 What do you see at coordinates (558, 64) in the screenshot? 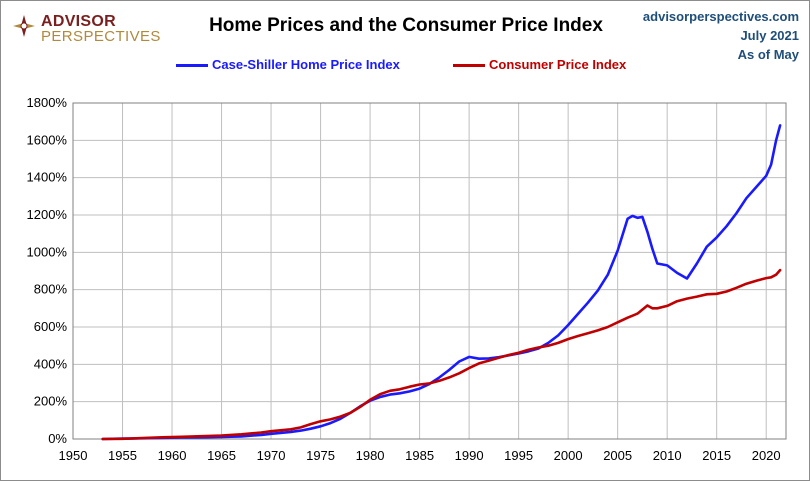
I see `legend-label-cpi: Consumer Price Index` at bounding box center [558, 64].